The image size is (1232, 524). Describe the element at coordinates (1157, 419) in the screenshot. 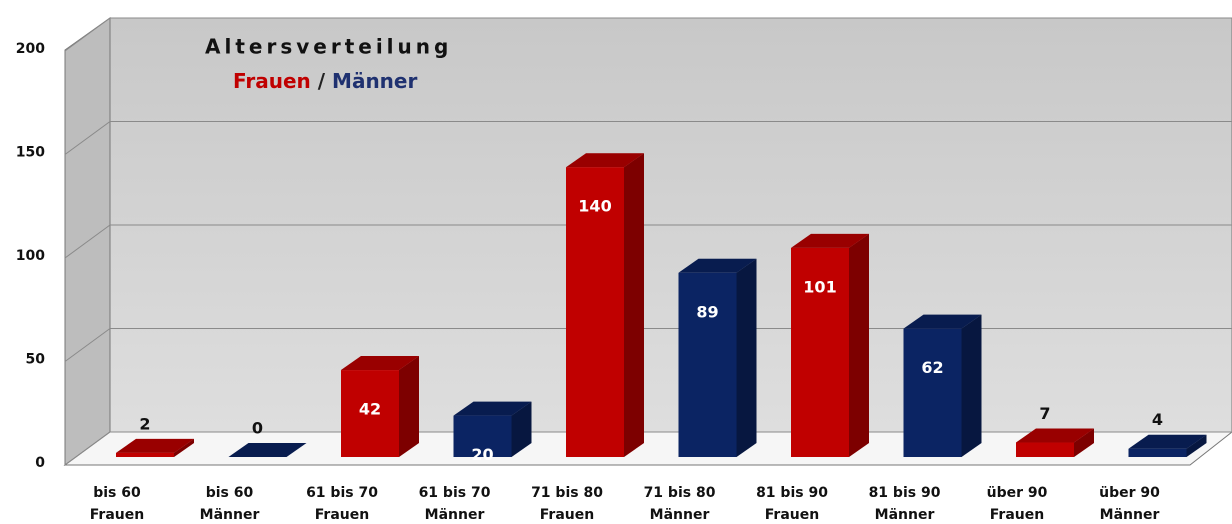

I see `data-label: 4` at that location.